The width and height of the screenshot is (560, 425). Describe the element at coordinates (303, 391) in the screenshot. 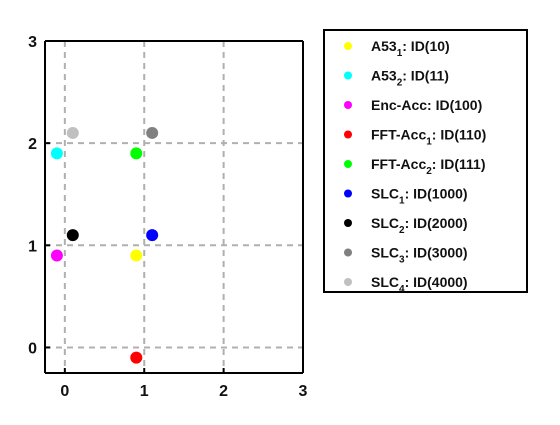

I see `x-tick-label-3: 3` at that location.